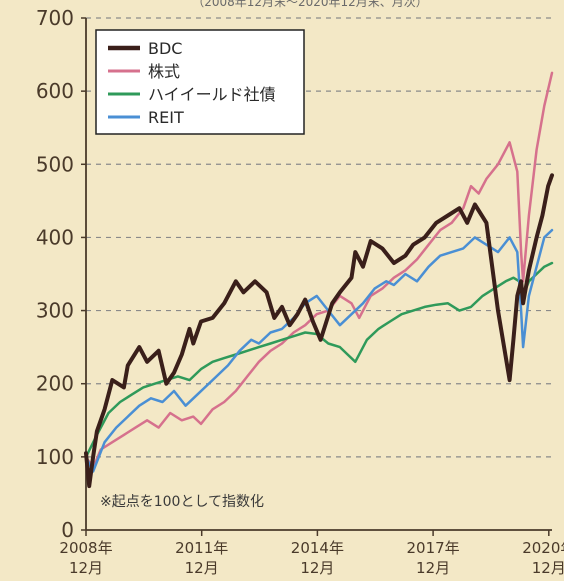 Image resolution: width=564 pixels, height=581 pixels. I want to click on y-tick-label: 500, so click(55, 164).